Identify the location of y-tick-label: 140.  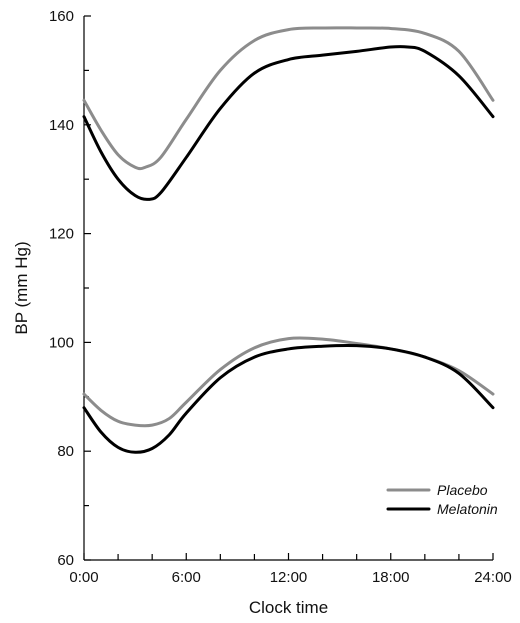
(61, 125).